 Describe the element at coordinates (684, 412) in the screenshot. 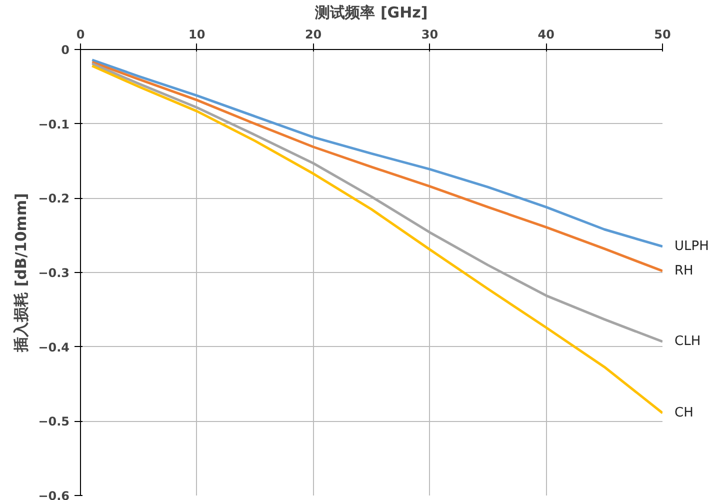

I see `series-label: CH` at that location.